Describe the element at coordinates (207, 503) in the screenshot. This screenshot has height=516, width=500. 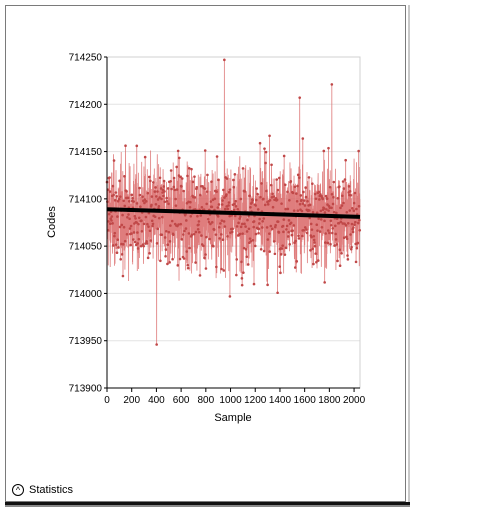
I see `panel-bottom-border` at that location.